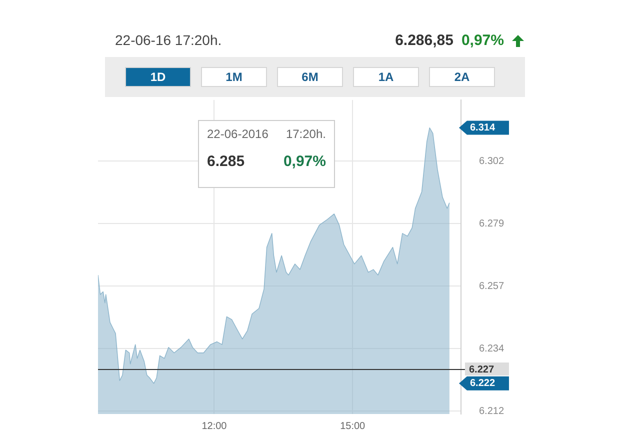 This screenshot has width=640, height=445. I want to click on y-tick-label: 6.279, so click(491, 224).